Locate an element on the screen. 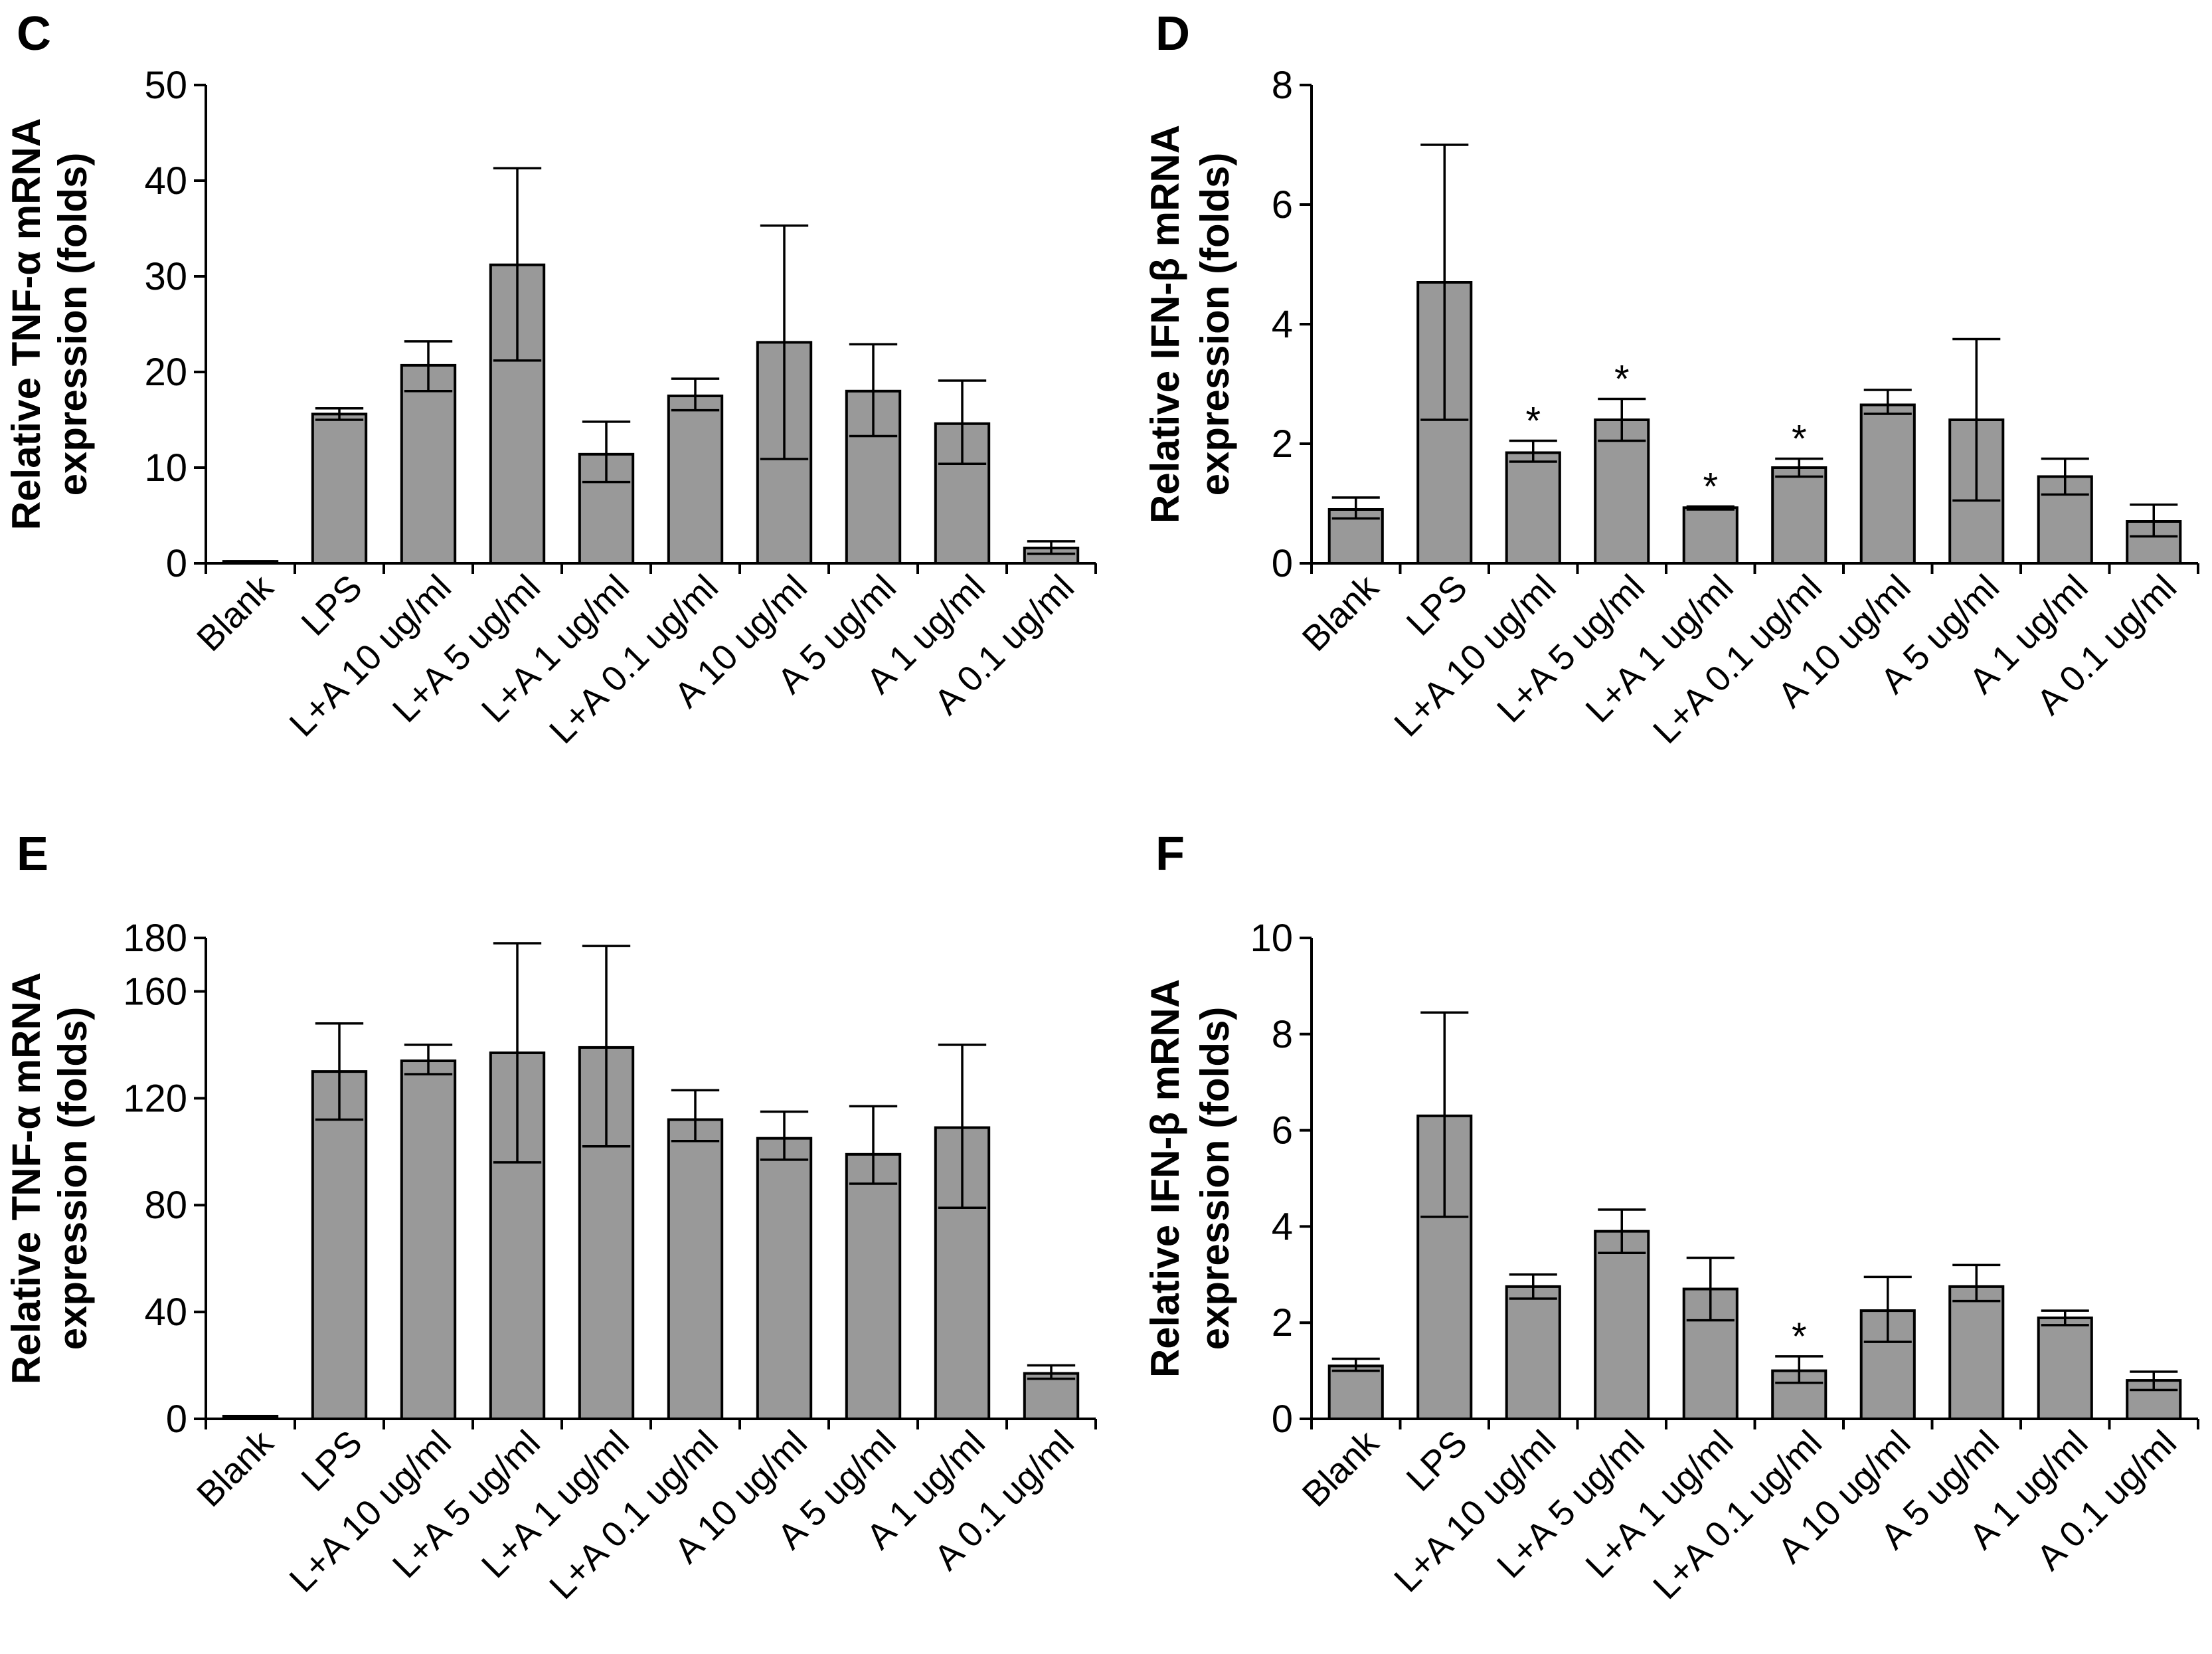 The image size is (2212, 1654). y-tick-label: 180 is located at coordinates (155, 938).